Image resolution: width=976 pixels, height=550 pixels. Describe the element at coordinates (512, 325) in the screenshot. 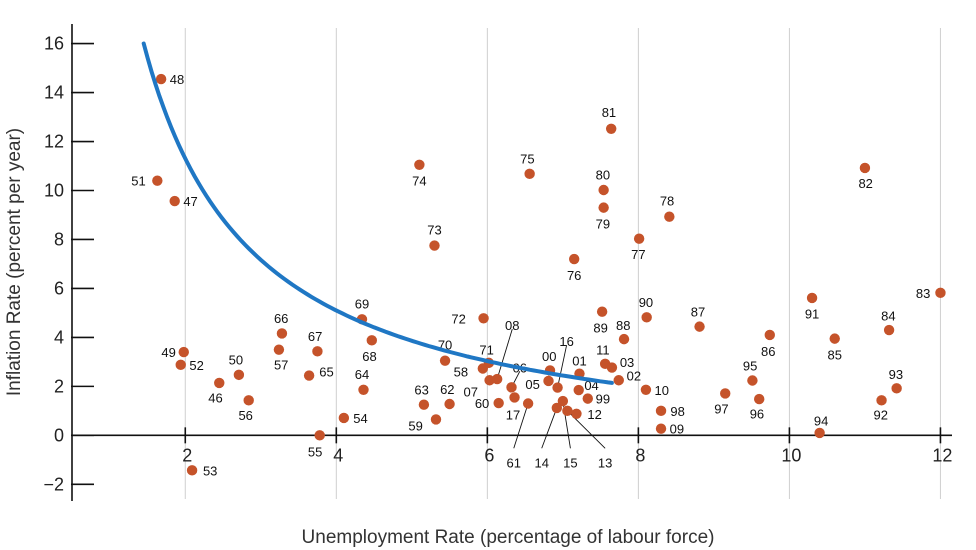

I see `point-label-08: 08` at that location.